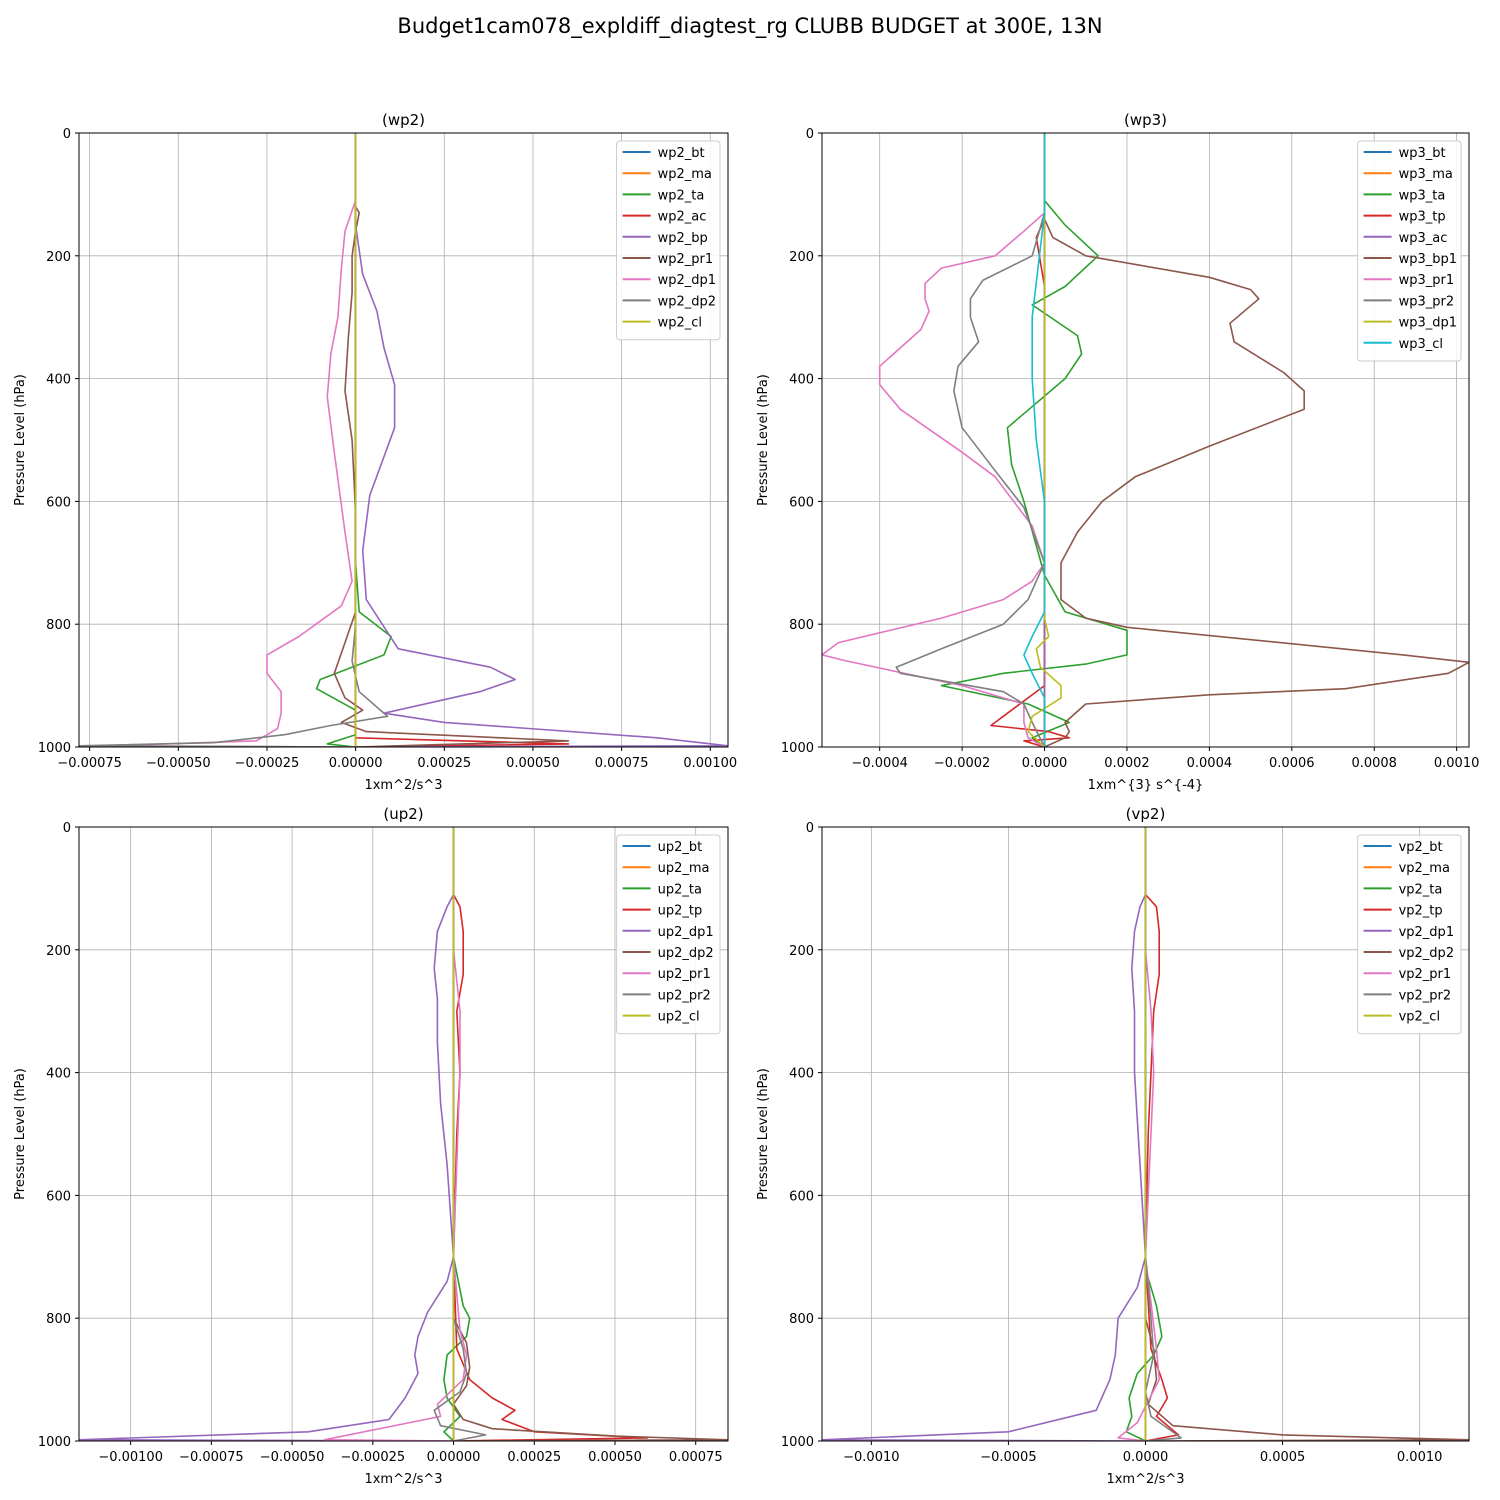  Describe the element at coordinates (1256, 440) in the screenshot. I see `series-line-wp3_bp1` at that location.